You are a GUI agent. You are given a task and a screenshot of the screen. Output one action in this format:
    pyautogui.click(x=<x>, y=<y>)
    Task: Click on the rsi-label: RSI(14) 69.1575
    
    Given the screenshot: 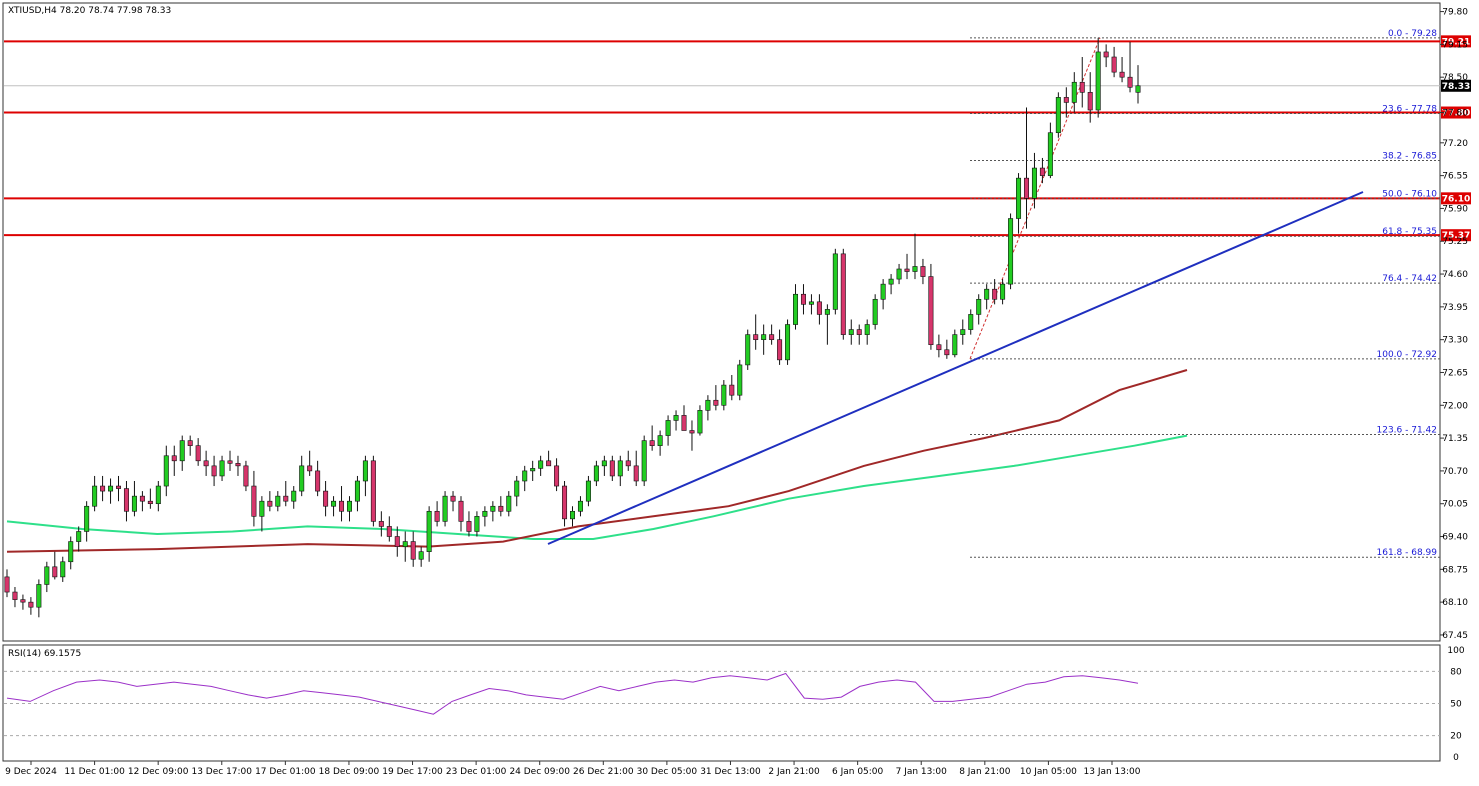 What is the action you would take?
    pyautogui.click(x=44, y=654)
    